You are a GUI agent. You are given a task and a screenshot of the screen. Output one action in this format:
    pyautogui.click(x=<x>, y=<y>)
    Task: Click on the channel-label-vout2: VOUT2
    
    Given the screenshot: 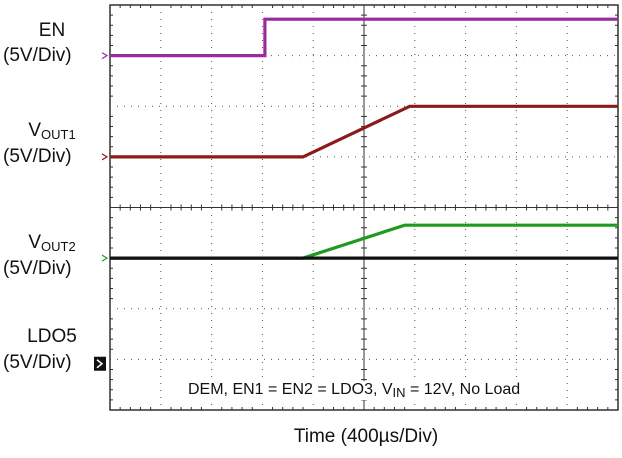 What is the action you would take?
    pyautogui.click(x=52, y=243)
    